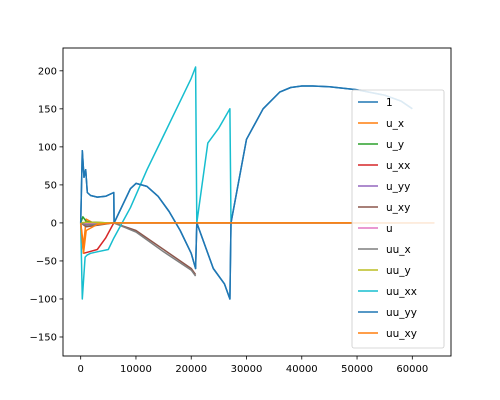 This screenshot has height=400, width=500. Describe the element at coordinates (389, 103) in the screenshot. I see `legend-label: 1` at that location.